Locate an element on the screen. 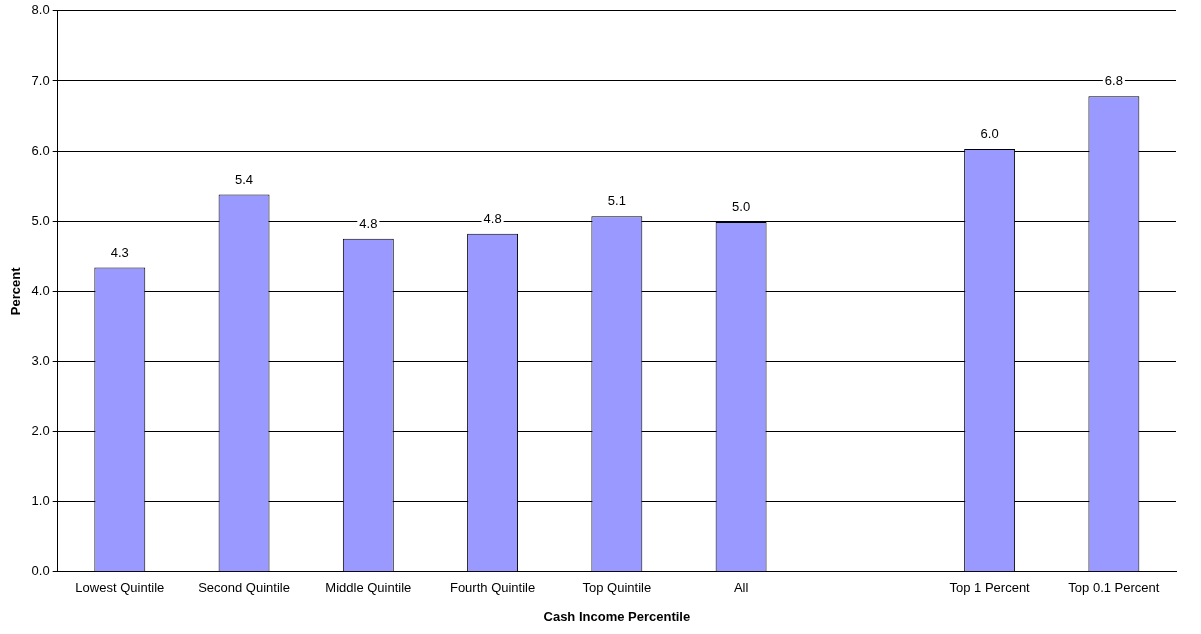 The image size is (1201, 634). x-axis-title: Cash Income Percentile is located at coordinates (617, 616).